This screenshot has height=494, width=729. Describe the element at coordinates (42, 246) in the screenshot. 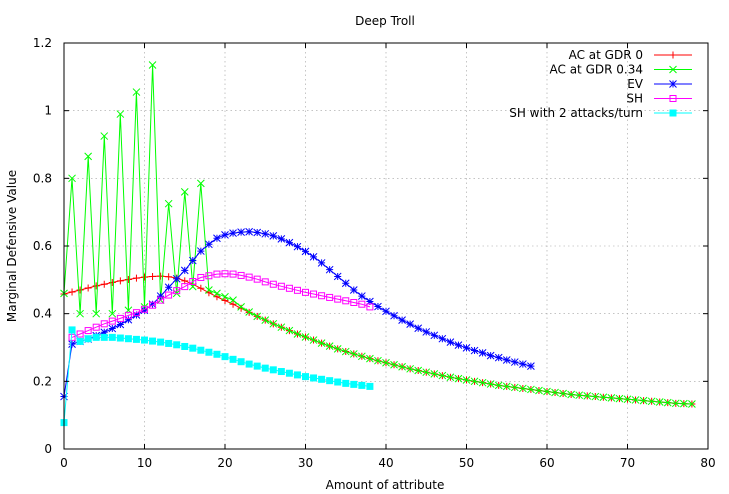

I see `y-tick-label: 0.6` at that location.